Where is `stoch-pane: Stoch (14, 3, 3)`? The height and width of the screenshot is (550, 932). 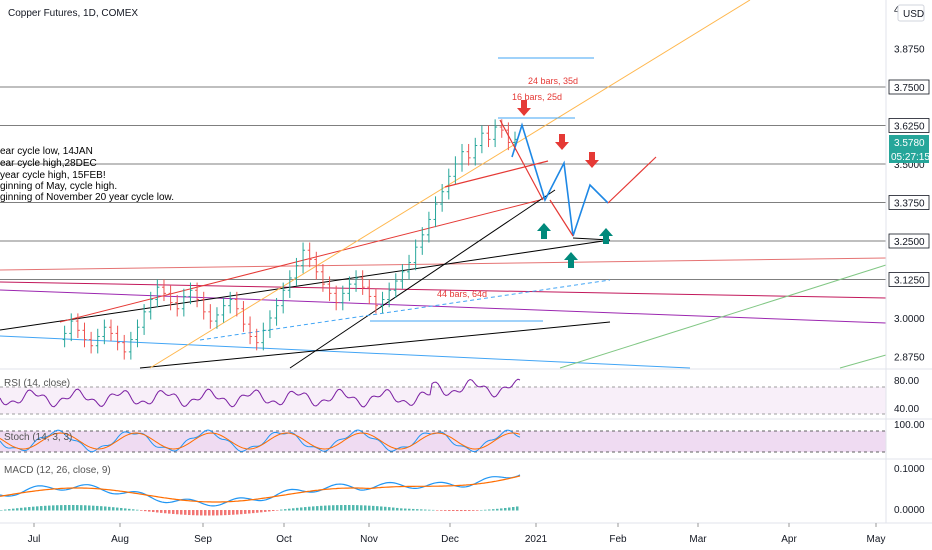
stoch-pane: Stoch (14, 3, 3) is located at coordinates (443, 441).